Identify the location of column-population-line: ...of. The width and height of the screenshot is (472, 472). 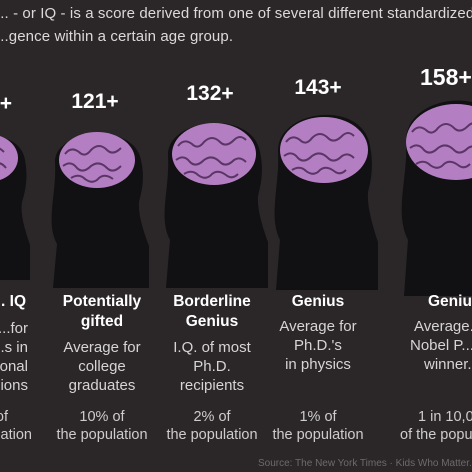
(4, 417).